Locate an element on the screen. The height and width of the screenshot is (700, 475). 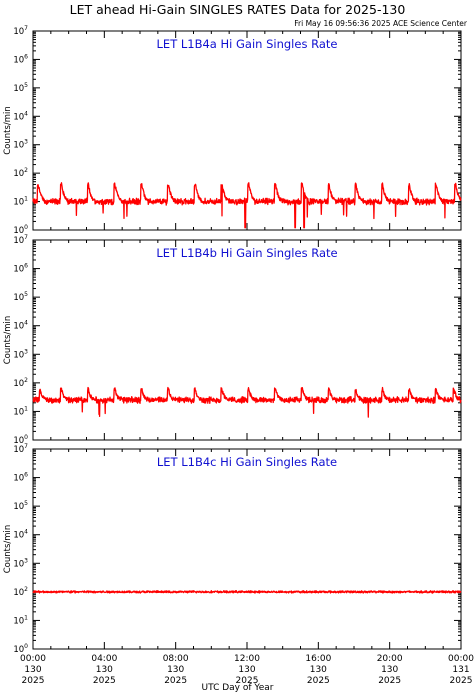
x-axis-title: UTC Day of Year is located at coordinates (237, 688).